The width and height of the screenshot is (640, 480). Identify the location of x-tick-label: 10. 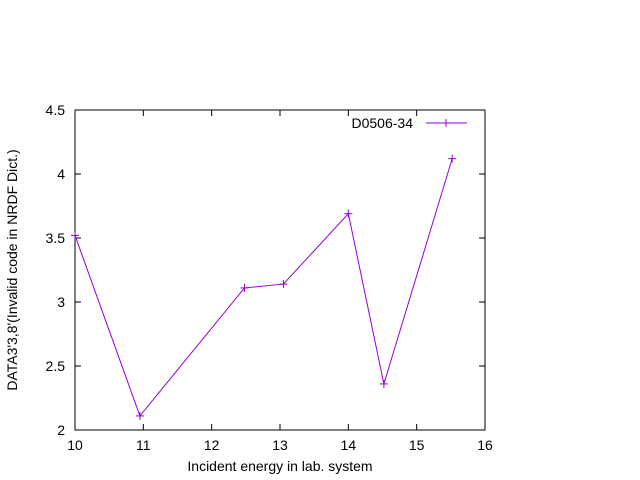
(75, 445).